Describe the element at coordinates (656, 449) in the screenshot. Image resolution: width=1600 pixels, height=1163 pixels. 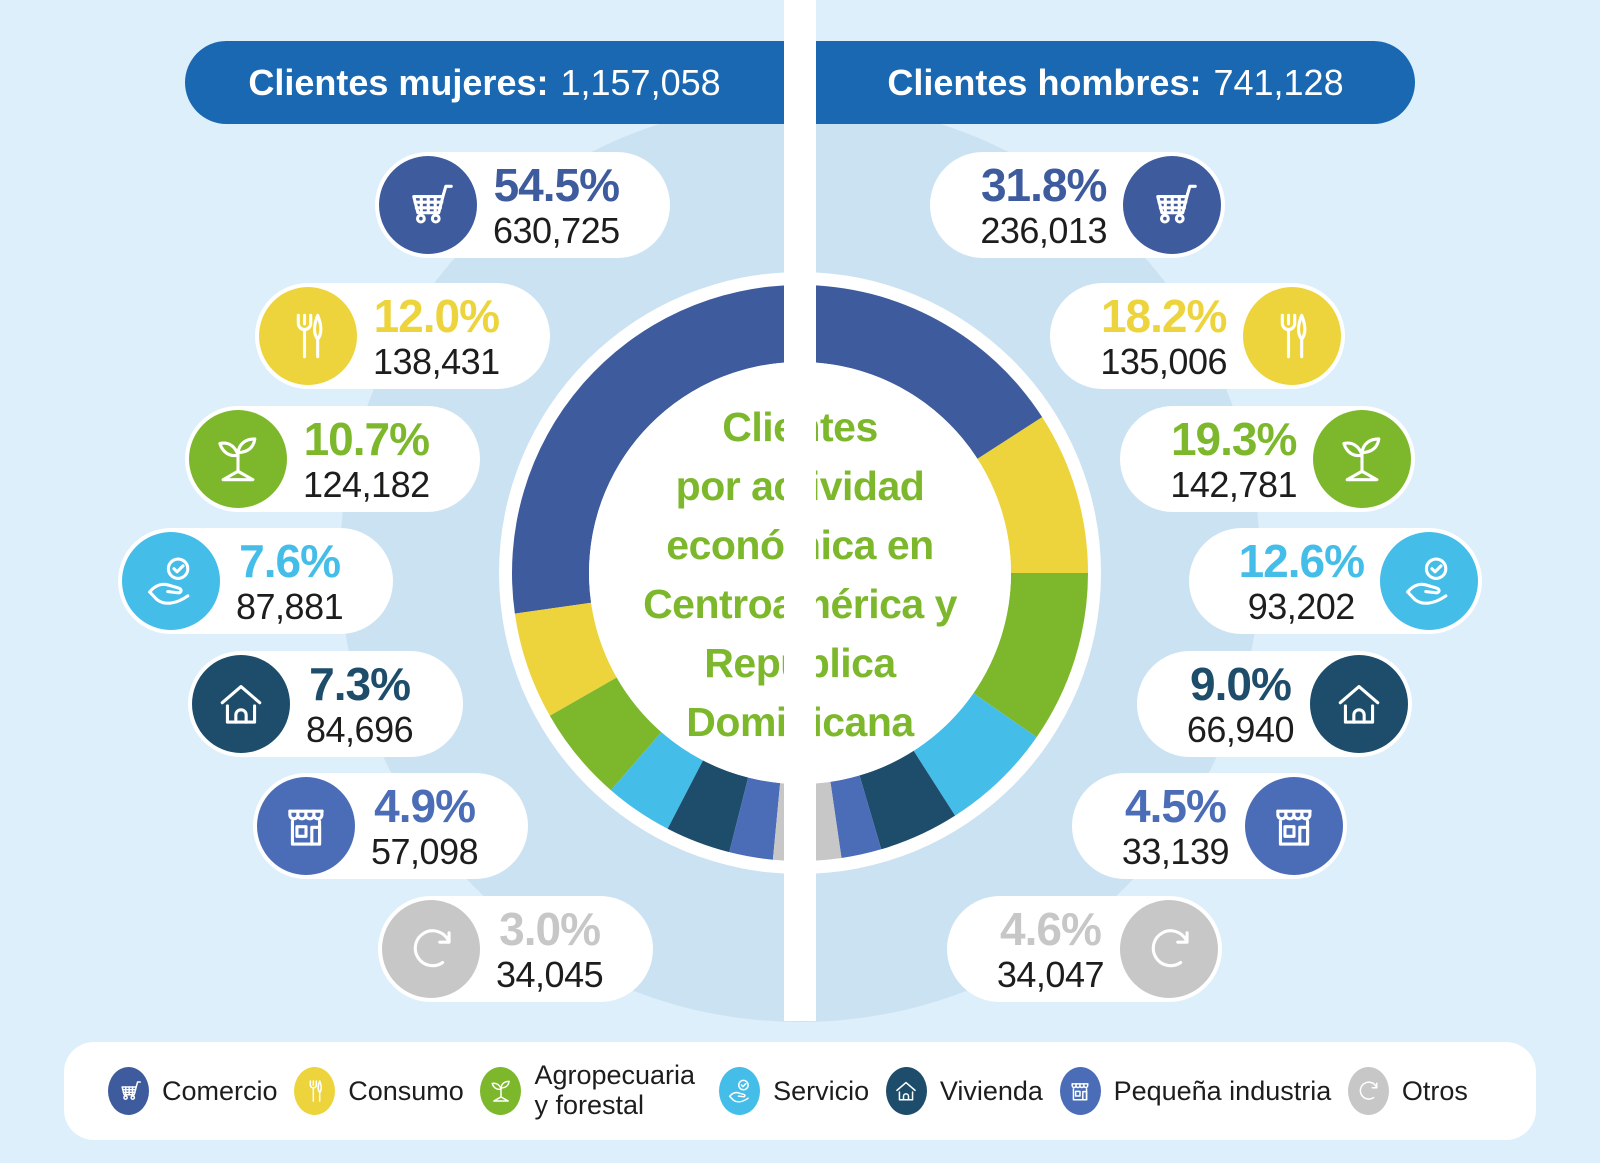
I see `segment-left-comercio` at that location.